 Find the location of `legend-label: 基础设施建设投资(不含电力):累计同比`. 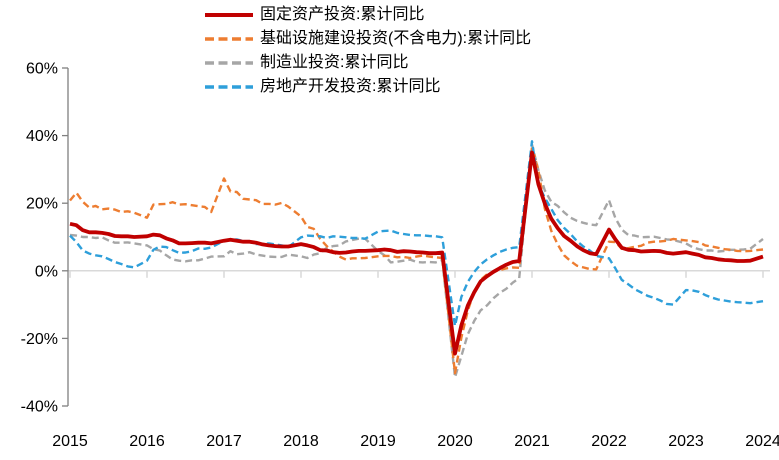

legend-label: 基础设施建设投资(不含电力):累计同比 is located at coordinates (396, 38).